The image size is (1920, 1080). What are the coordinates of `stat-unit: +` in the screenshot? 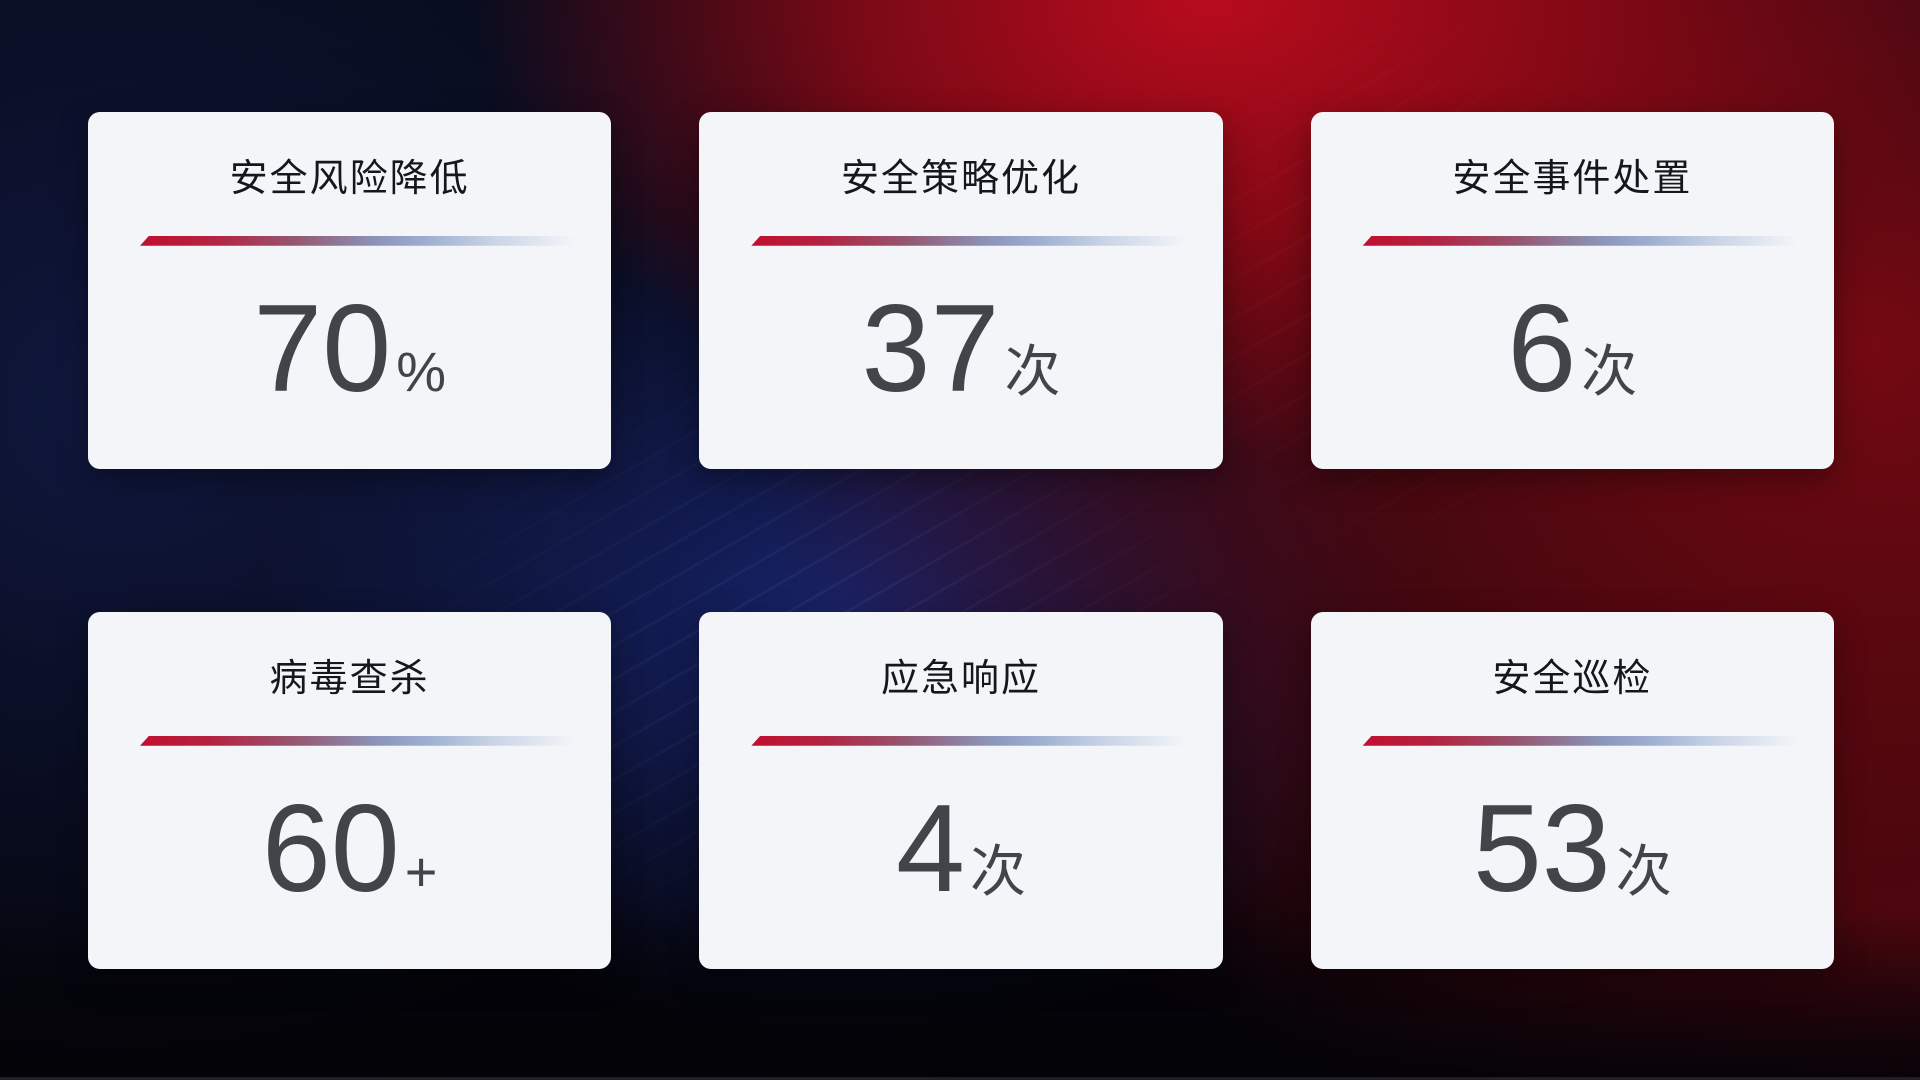 It's located at (421, 872).